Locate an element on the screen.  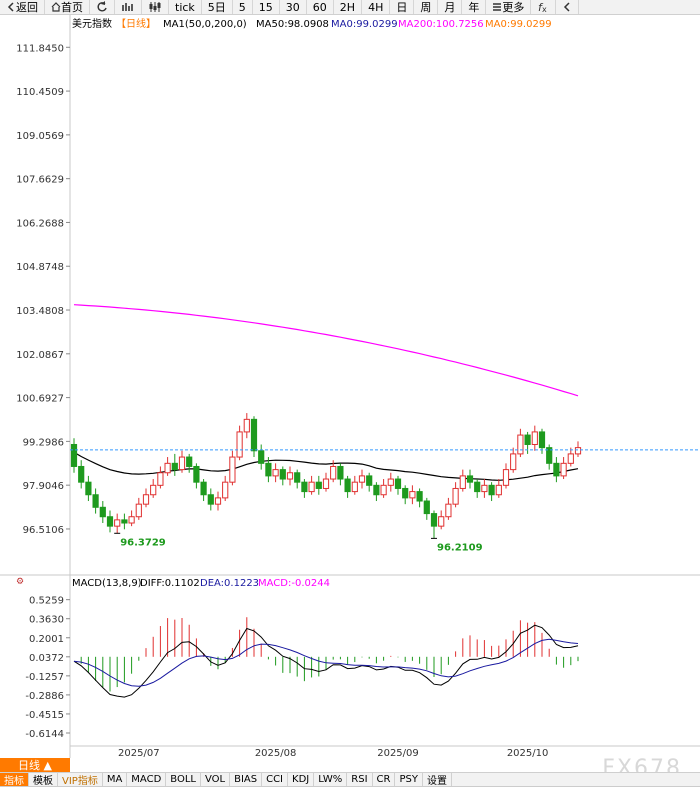
toolbar-item-5: 5 is located at coordinates (243, 7).